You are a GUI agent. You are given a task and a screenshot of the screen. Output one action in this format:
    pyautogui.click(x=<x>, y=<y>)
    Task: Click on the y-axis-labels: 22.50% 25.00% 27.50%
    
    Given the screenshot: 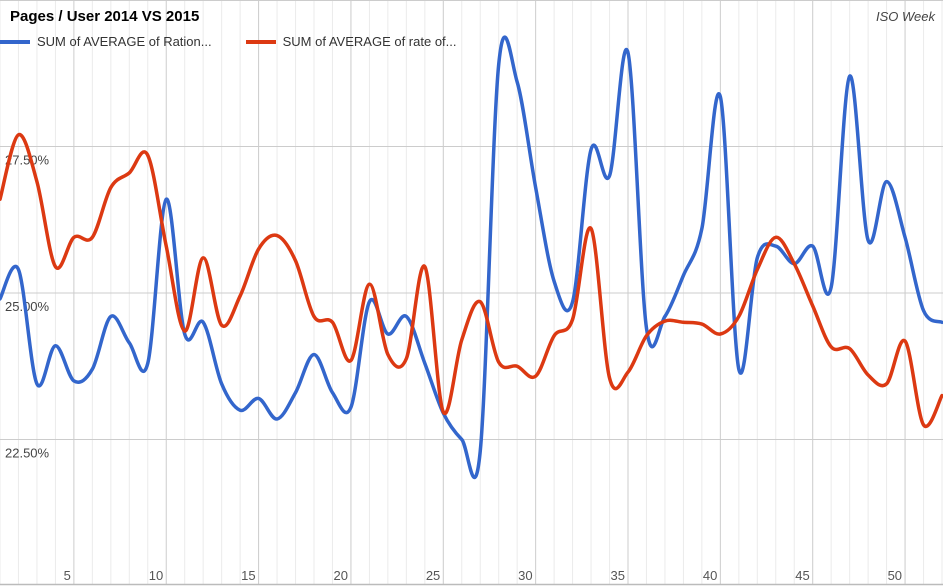 What is the action you would take?
    pyautogui.click(x=27, y=307)
    